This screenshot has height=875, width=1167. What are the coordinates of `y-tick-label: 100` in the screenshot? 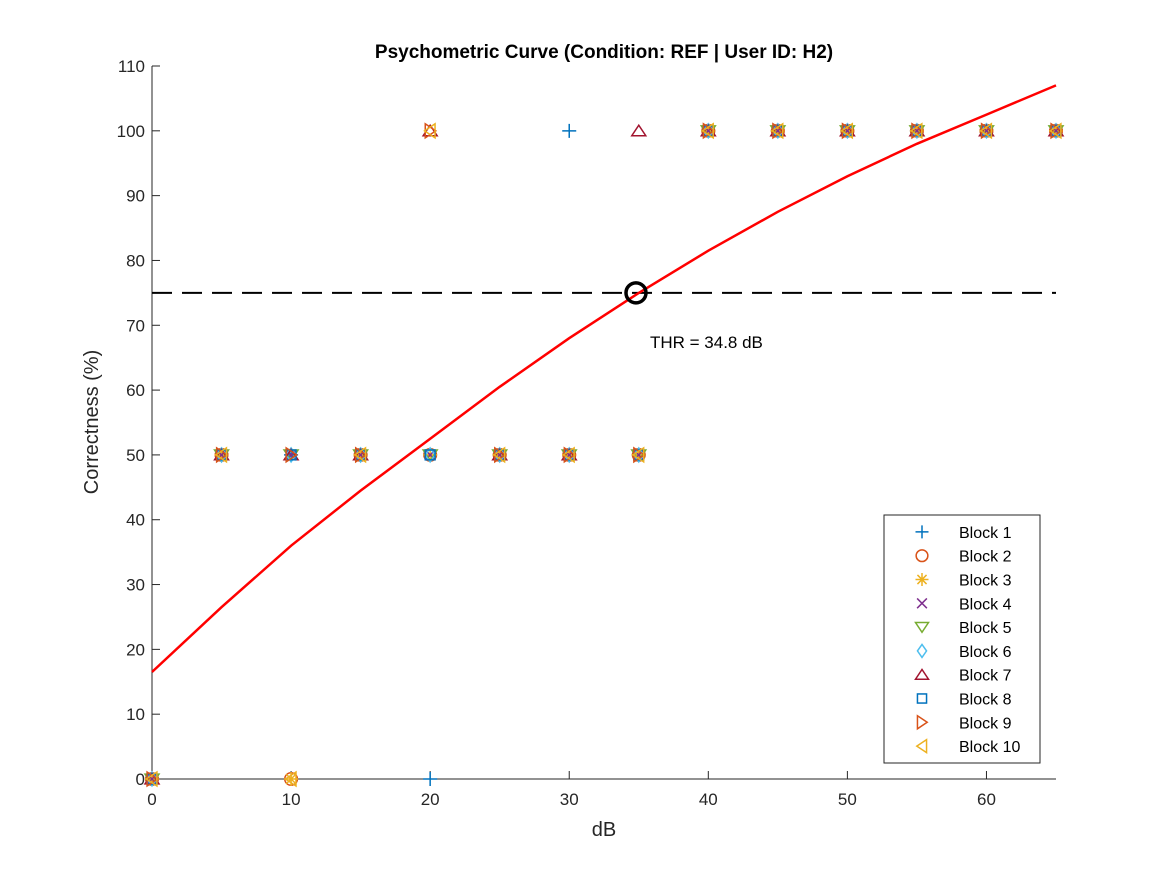 It's located at (131, 131).